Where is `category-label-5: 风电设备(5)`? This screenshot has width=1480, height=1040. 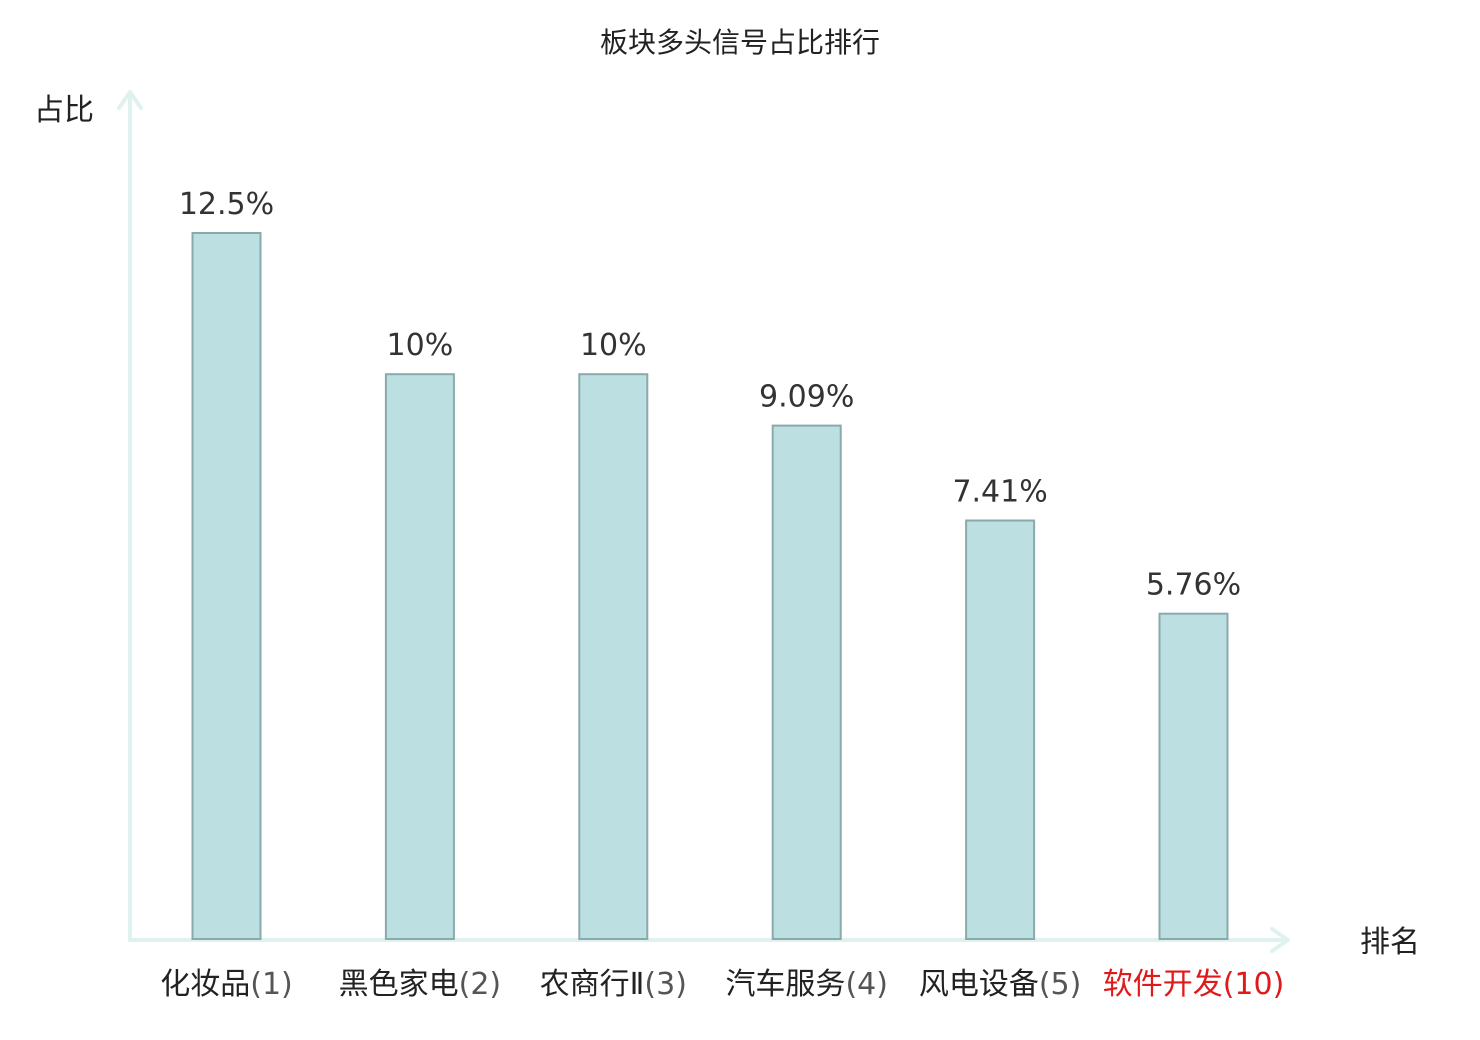
category-label-5: 风电设备(5) is located at coordinates (1000, 984).